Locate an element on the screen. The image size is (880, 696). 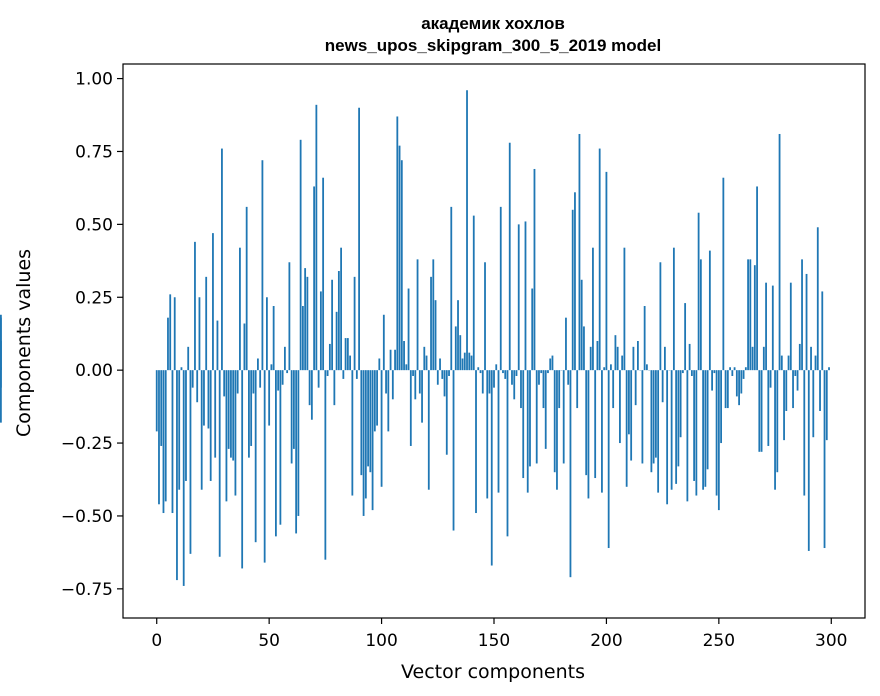
y-tick-label: 0.50 is located at coordinates (94, 225).